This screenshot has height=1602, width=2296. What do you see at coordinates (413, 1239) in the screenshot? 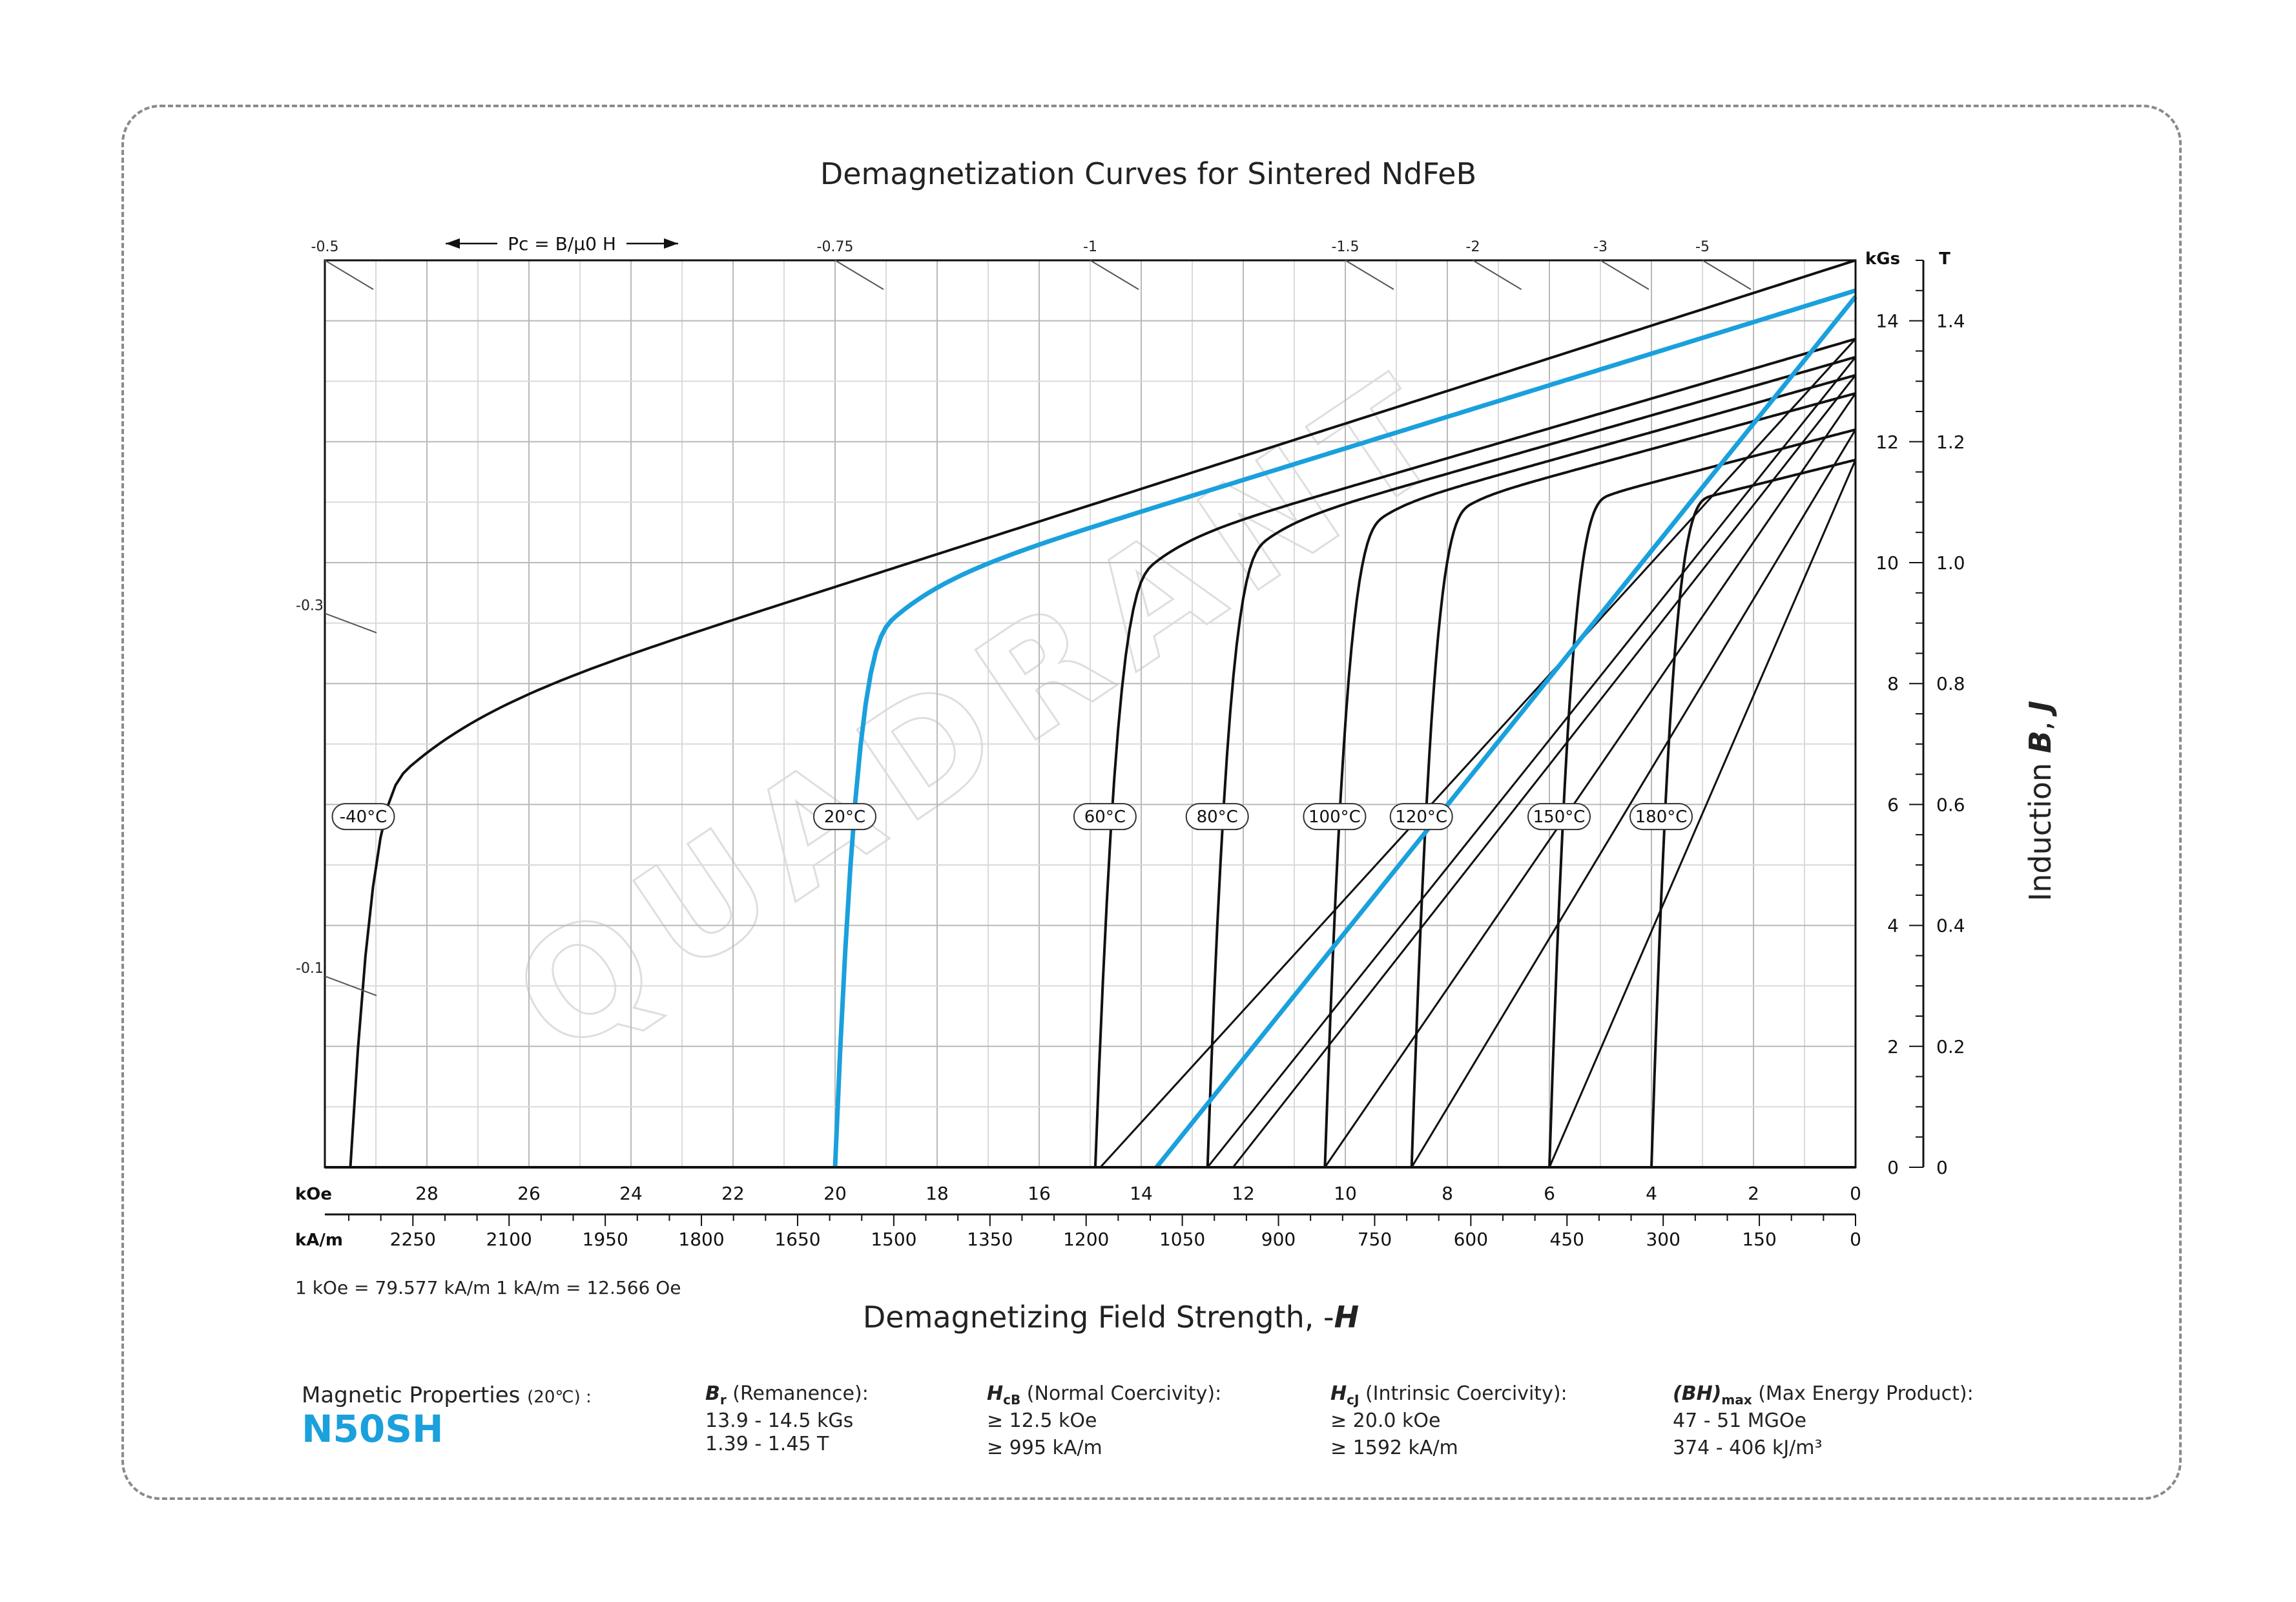
I see `x-tick-kam: 2250` at bounding box center [413, 1239].